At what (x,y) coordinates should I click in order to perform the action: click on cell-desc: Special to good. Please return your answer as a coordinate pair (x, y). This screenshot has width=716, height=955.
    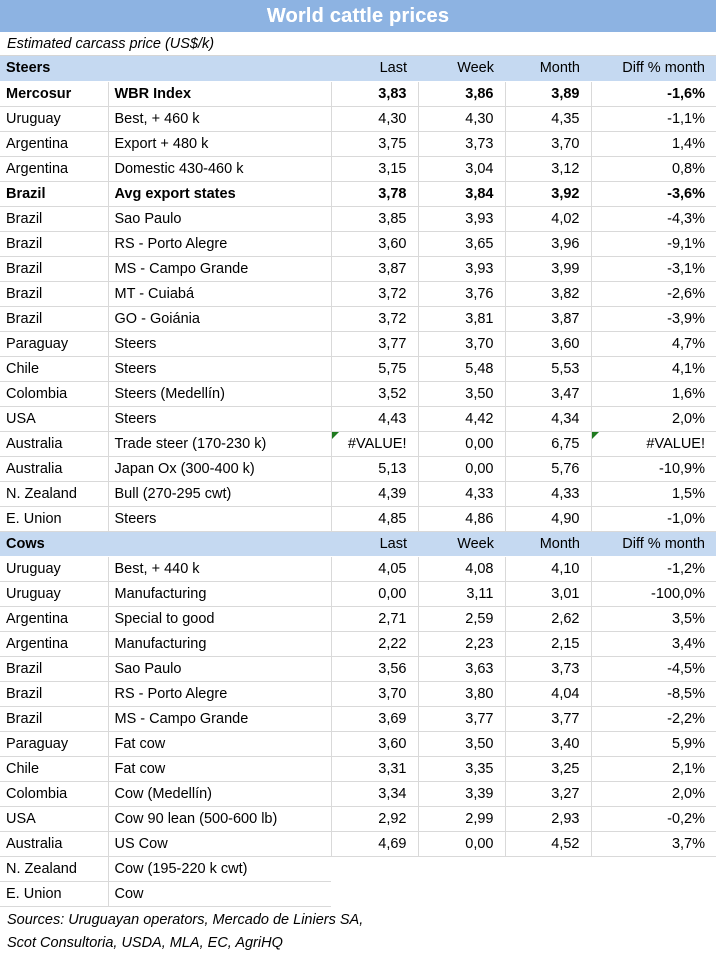
    Looking at the image, I should click on (219, 619).